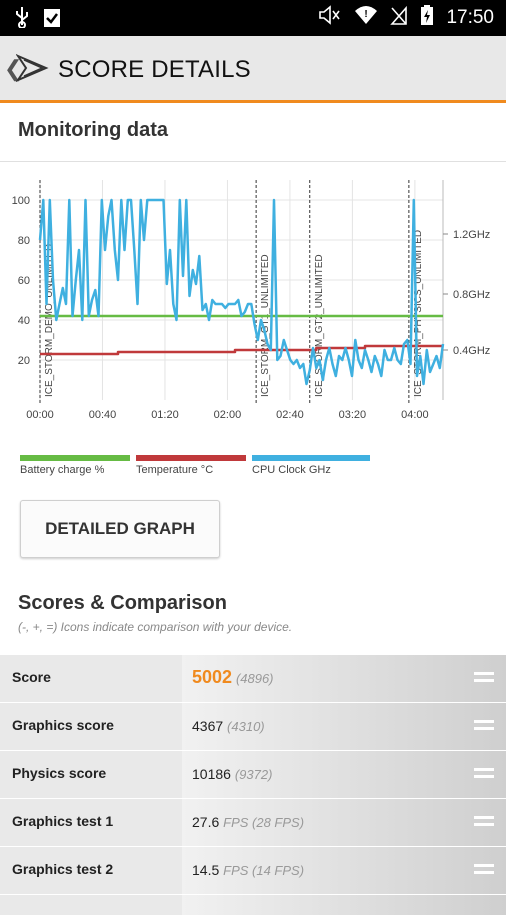  Describe the element at coordinates (40, 415) in the screenshot. I see `x-tick-label: 00:00` at that location.